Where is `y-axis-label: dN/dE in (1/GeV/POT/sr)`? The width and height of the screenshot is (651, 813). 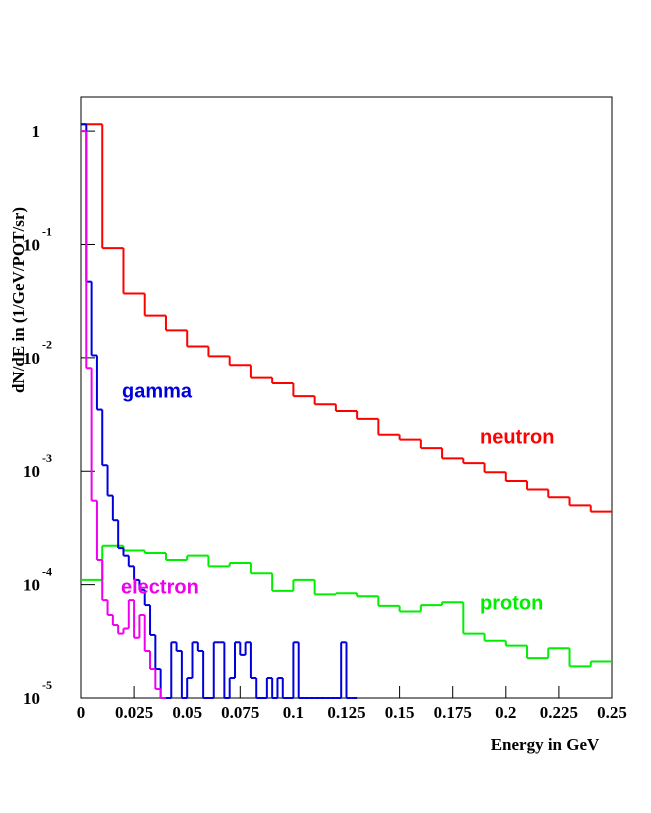 y-axis-label: dN/dE in (1/GeV/POT/sr) is located at coordinates (18, 300).